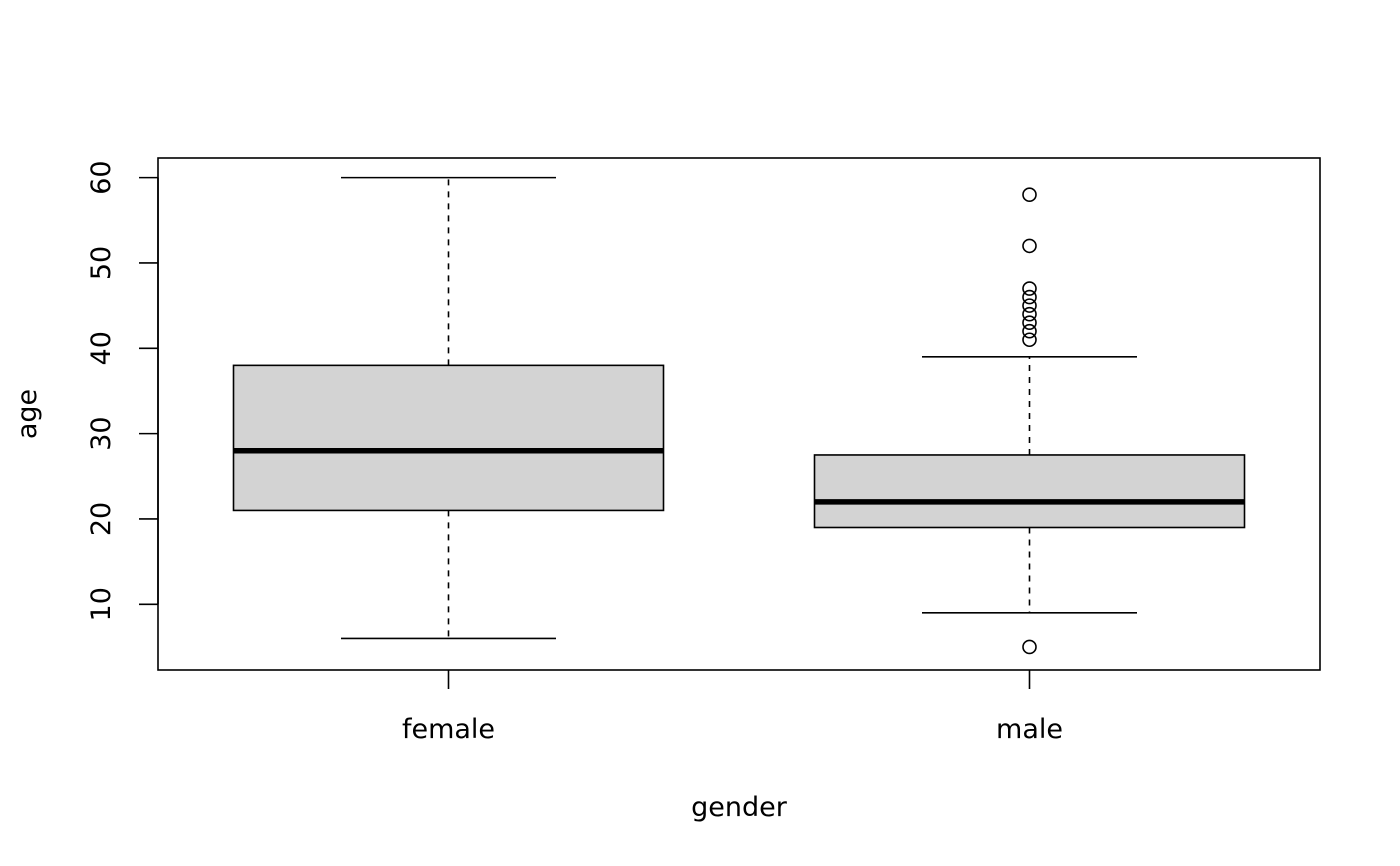  I want to click on x-tick-label: male, so click(1029, 729).